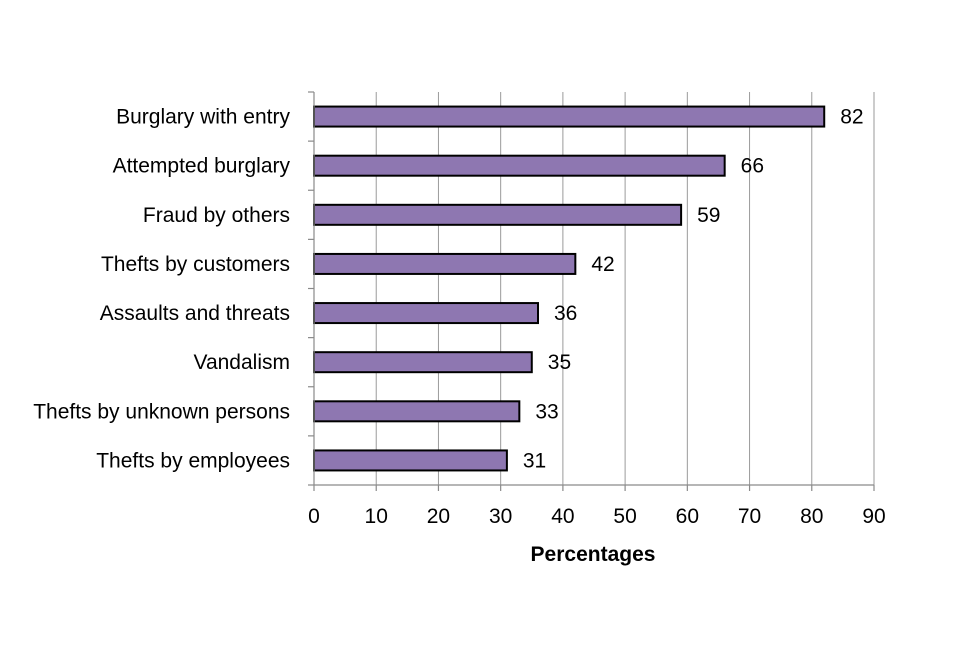 This screenshot has width=960, height=645. Describe the element at coordinates (203, 117) in the screenshot. I see `category-label: Burglary with entry` at that location.